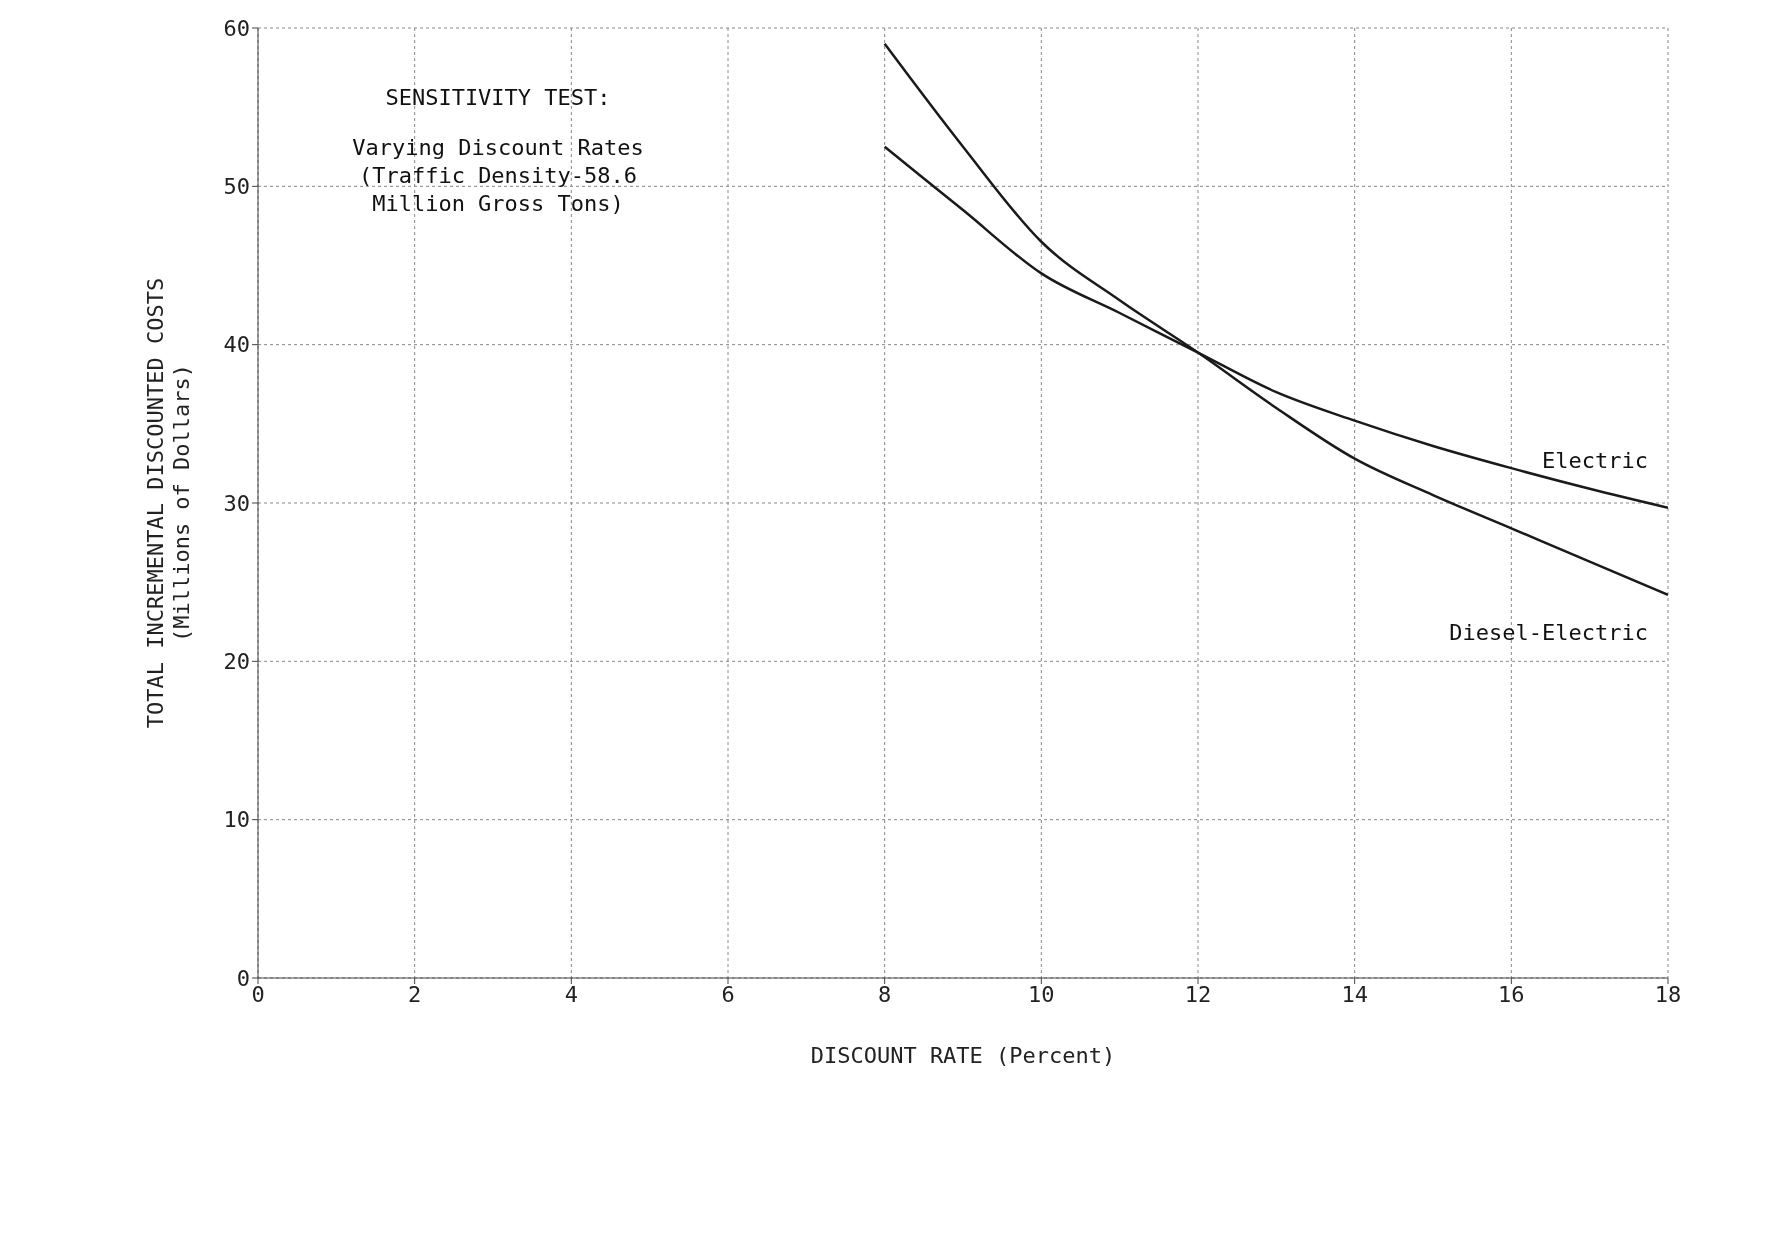  What do you see at coordinates (728, 994) in the screenshot?
I see `x-tick-label: 6` at bounding box center [728, 994].